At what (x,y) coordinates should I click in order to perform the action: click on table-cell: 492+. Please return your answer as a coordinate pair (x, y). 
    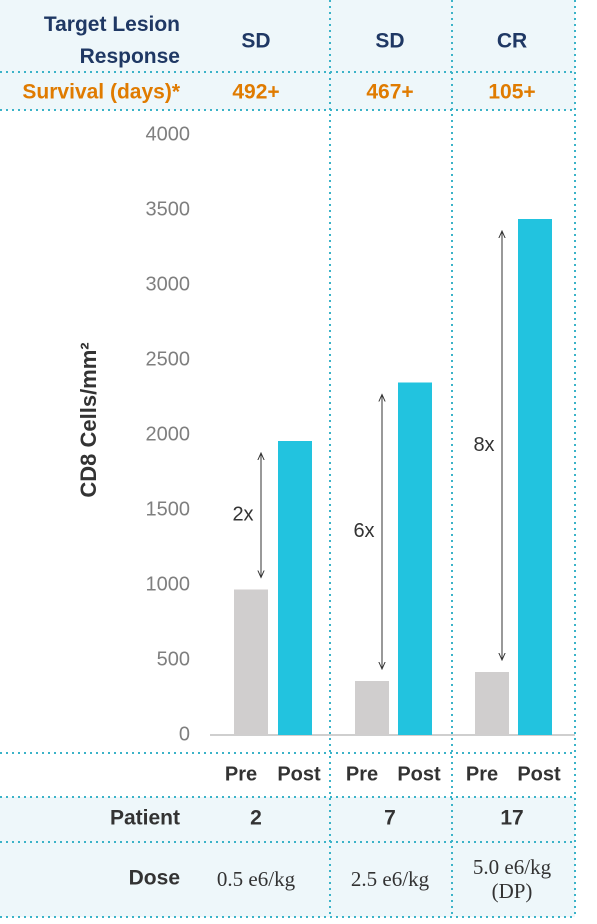
    Looking at the image, I should click on (255, 92).